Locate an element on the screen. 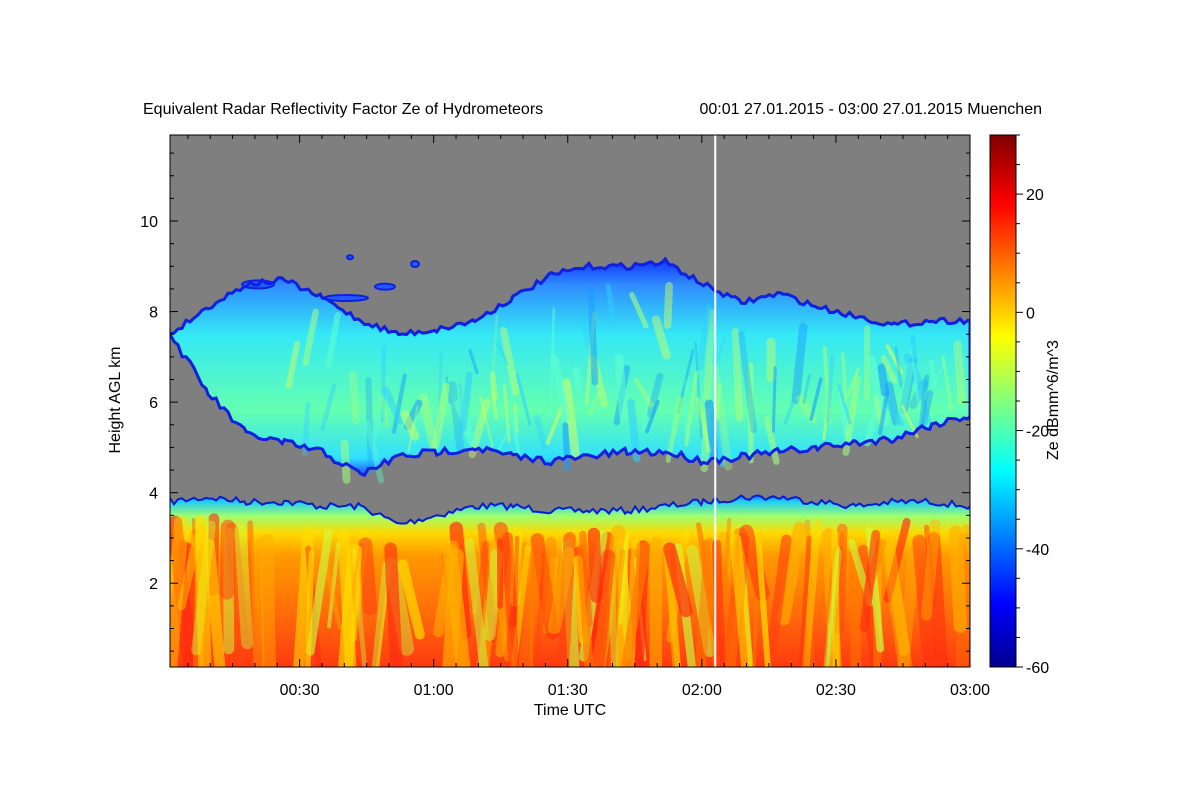  colorbar-axis: -60 -40 -20 0 20 is located at coordinates (1032, 405).